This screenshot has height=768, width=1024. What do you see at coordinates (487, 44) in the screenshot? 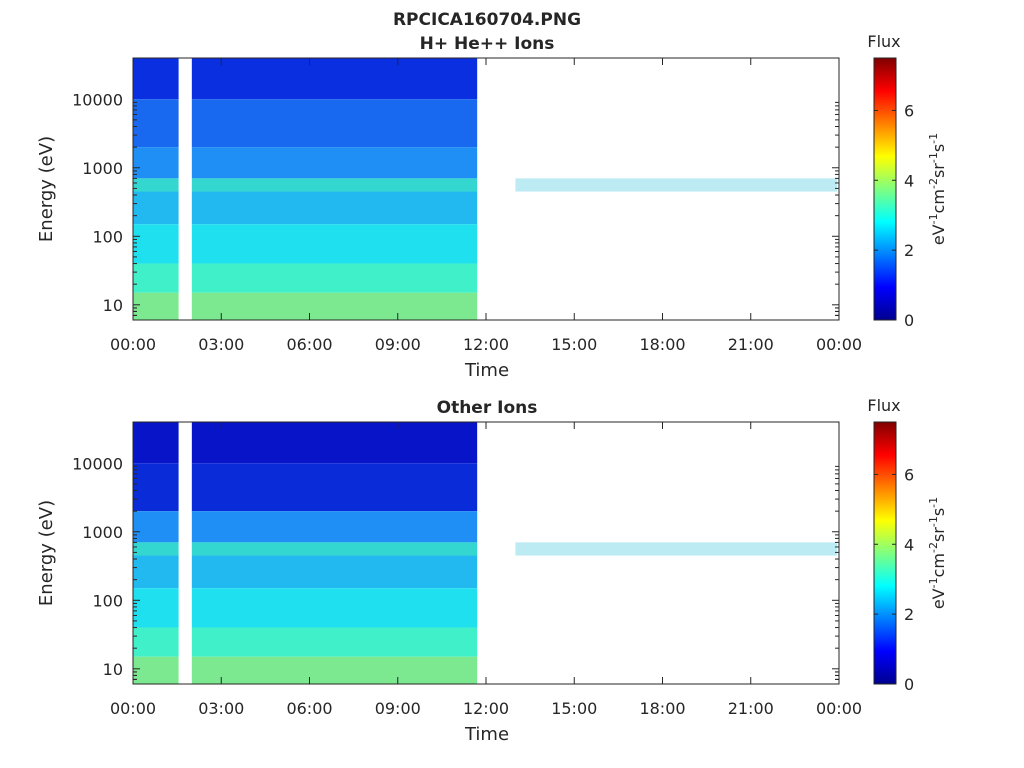
I see `panel-title: H+ He++ Ions` at bounding box center [487, 44].